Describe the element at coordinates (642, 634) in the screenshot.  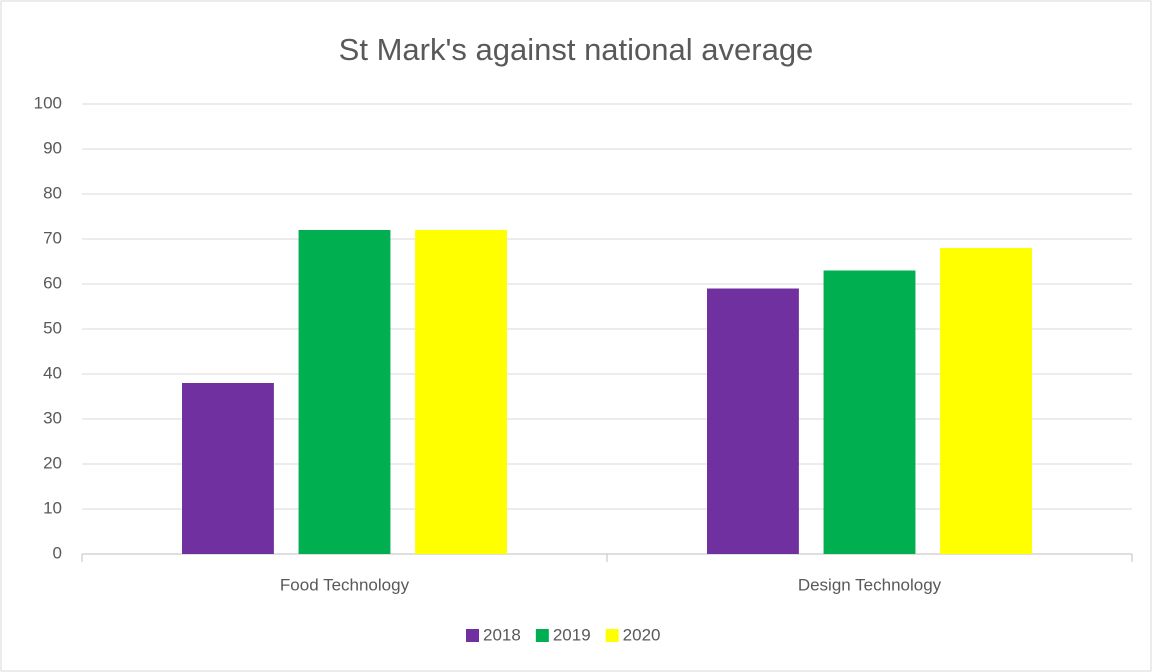
I see `legend-label: 2020` at that location.